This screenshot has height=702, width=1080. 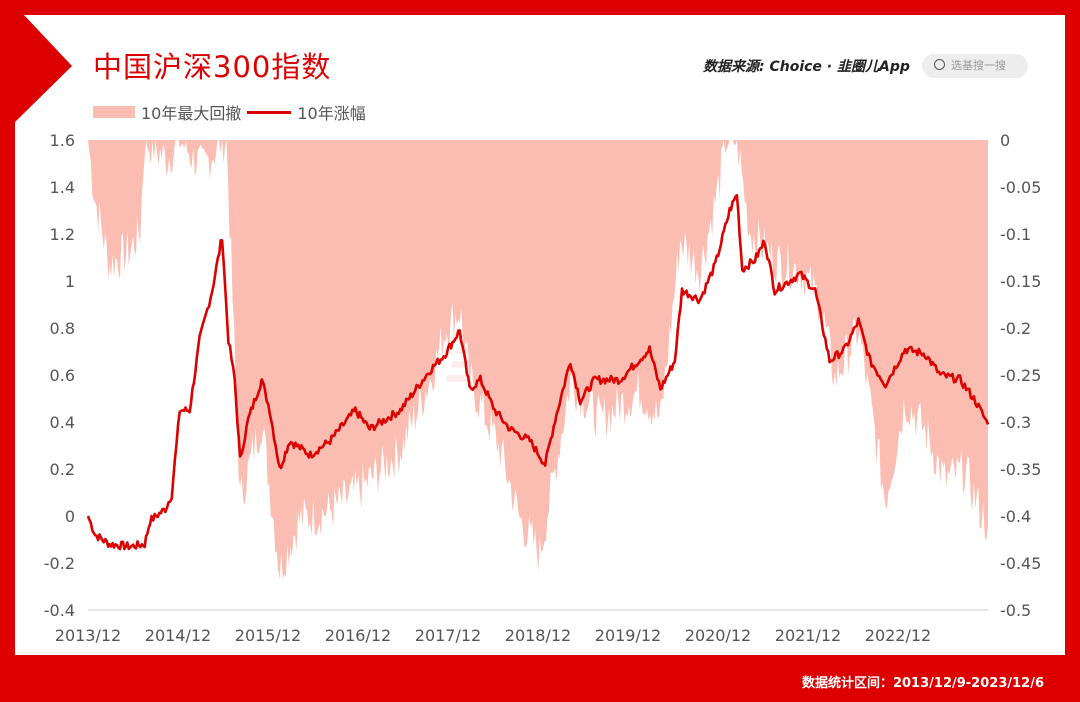 I want to click on data-source: 数据来源: Choice · 韭圈儿App, so click(x=806, y=66).